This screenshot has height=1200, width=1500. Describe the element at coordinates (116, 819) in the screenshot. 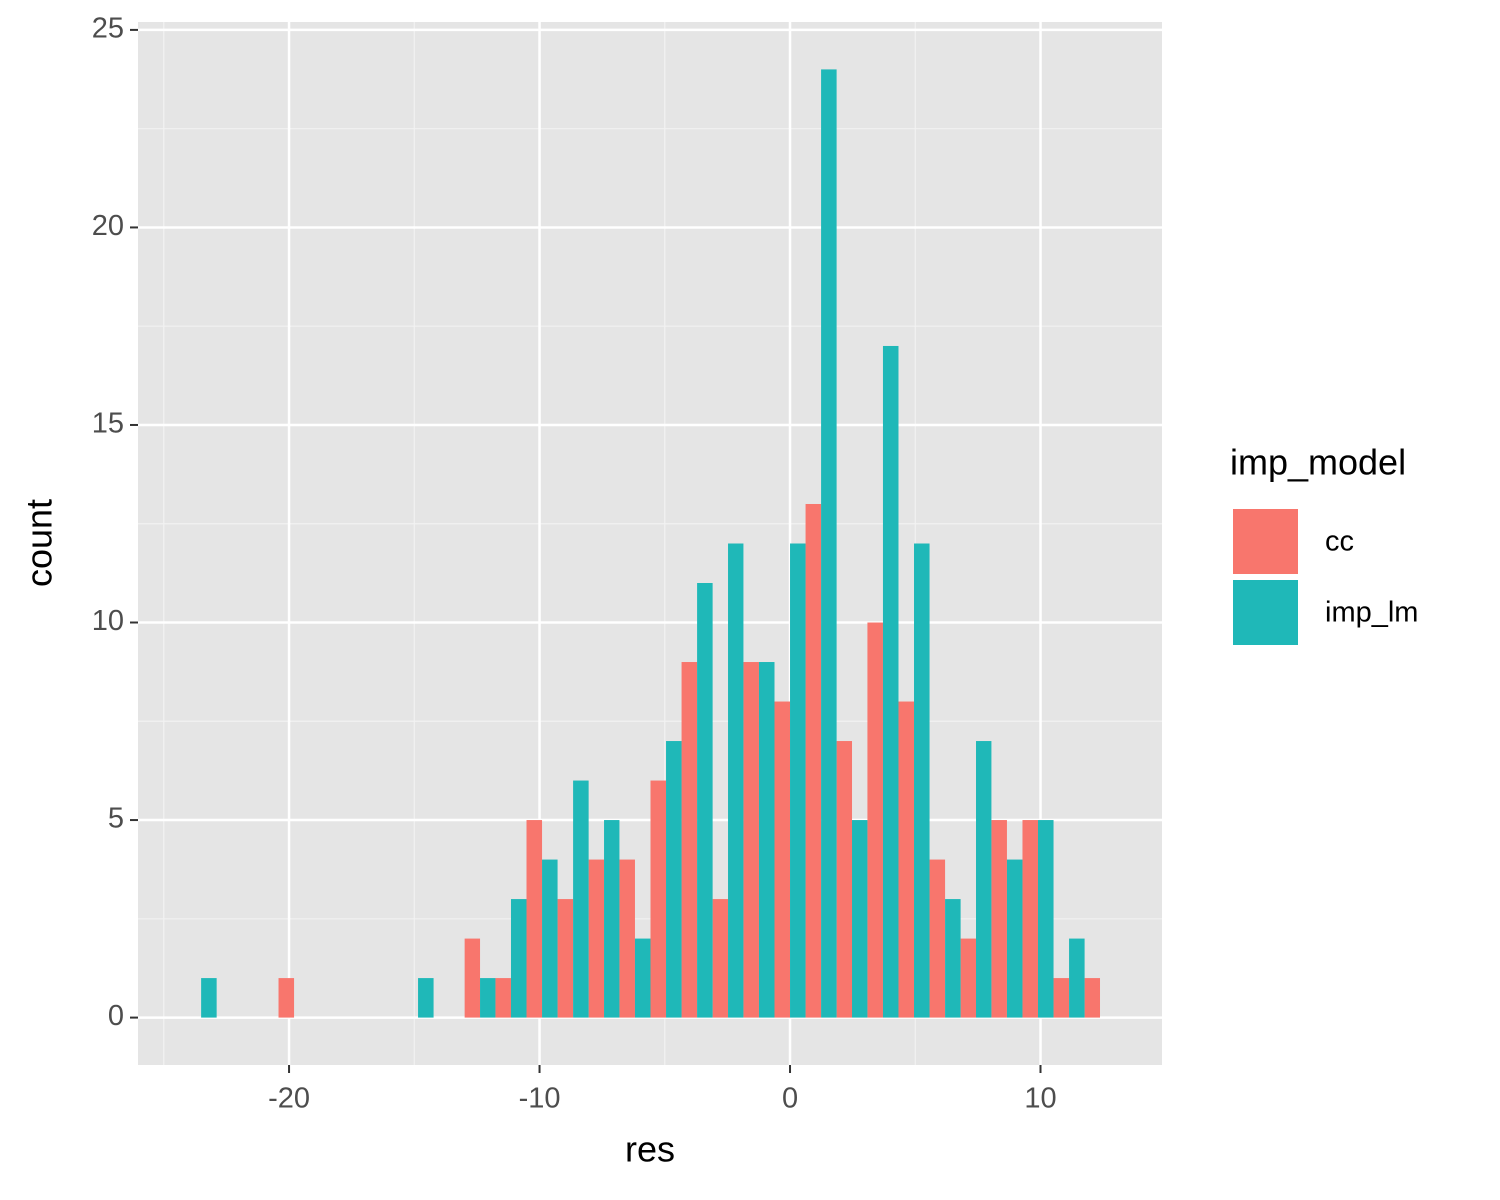

I see `y-tick-label: 5` at that location.